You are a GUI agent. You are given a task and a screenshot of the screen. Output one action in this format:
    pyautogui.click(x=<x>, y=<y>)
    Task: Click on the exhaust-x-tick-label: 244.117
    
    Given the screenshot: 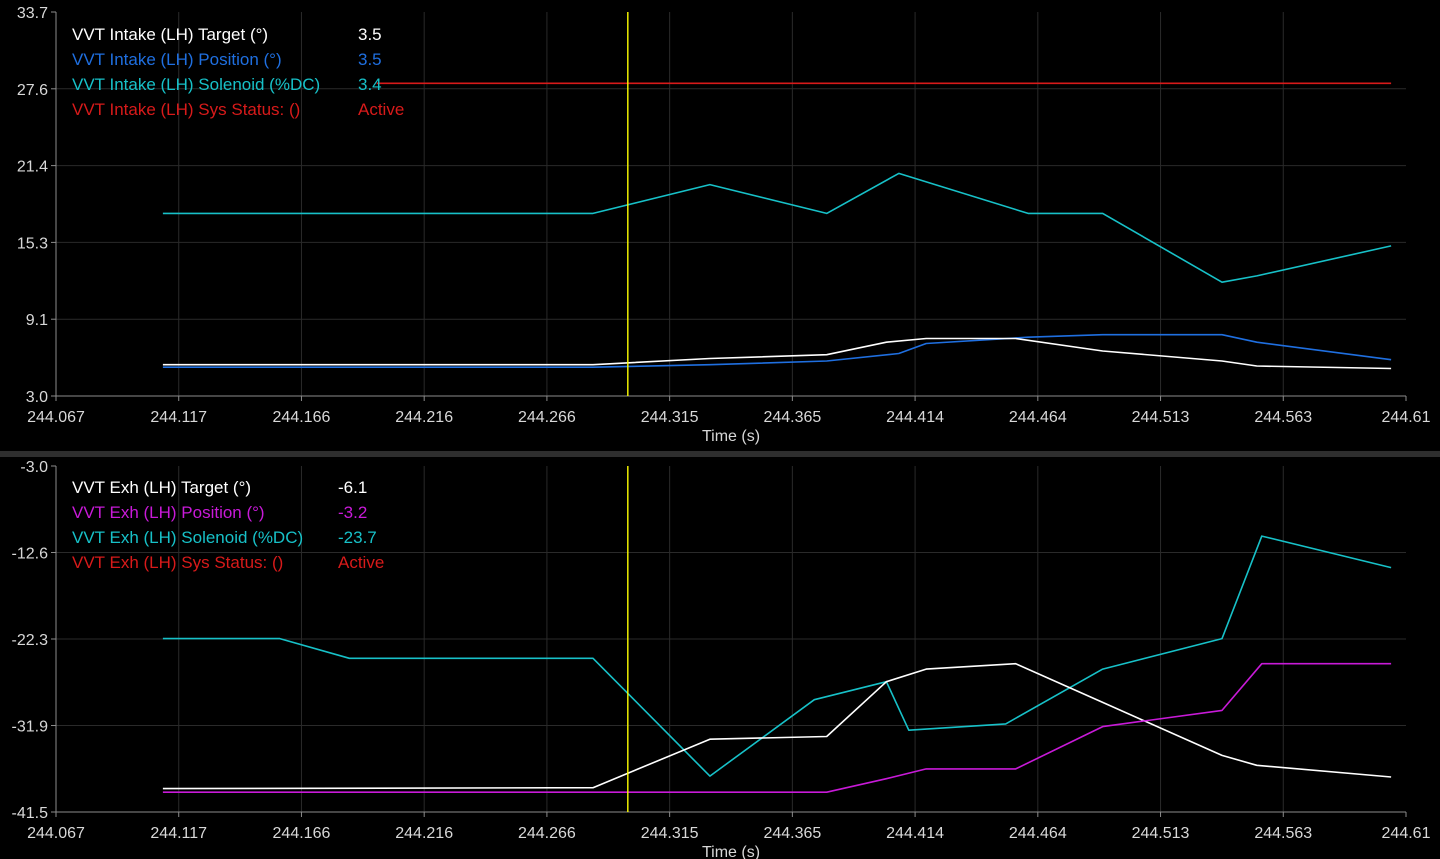 What is the action you would take?
    pyautogui.click(x=178, y=833)
    